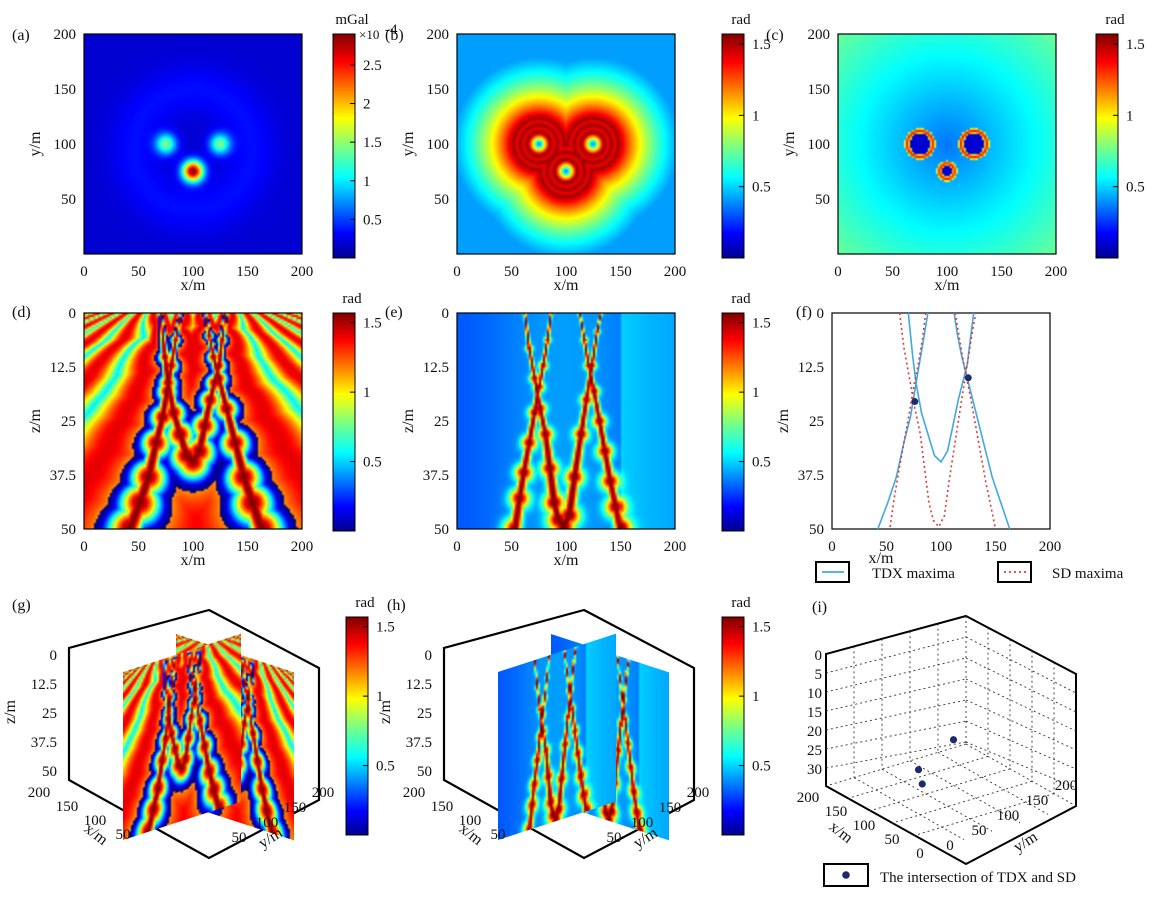 The image size is (1160, 905). What do you see at coordinates (814, 770) in the screenshot?
I see `z-tick-label: 30` at bounding box center [814, 770].